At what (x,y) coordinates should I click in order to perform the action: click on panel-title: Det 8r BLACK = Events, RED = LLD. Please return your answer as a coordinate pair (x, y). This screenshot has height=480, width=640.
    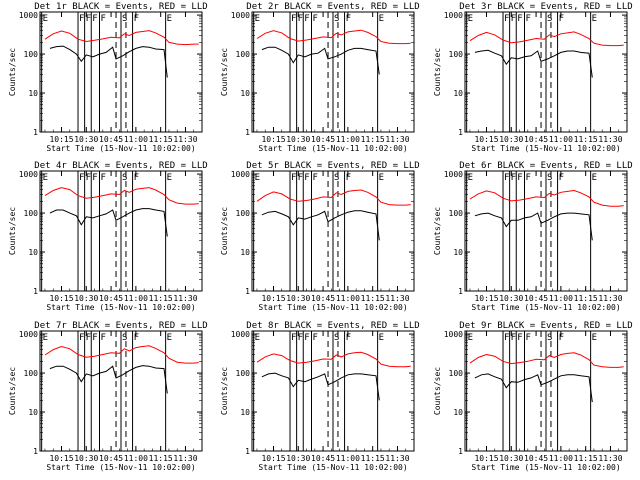
    Looking at the image, I should click on (332, 326).